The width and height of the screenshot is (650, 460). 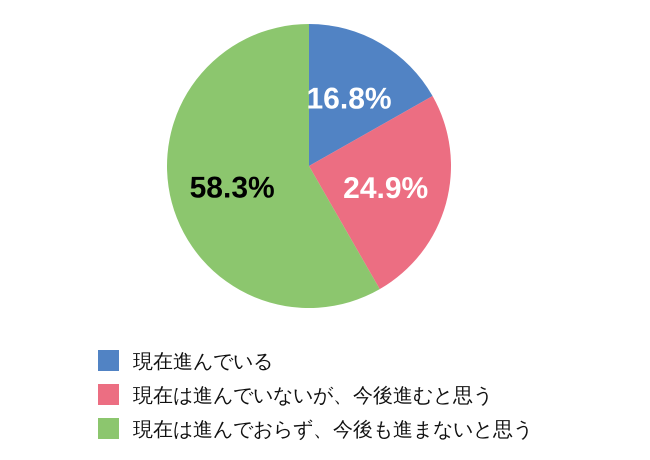 I want to click on legend-label: 現在は進んでいないが、今後進むと思う, so click(x=313, y=395).